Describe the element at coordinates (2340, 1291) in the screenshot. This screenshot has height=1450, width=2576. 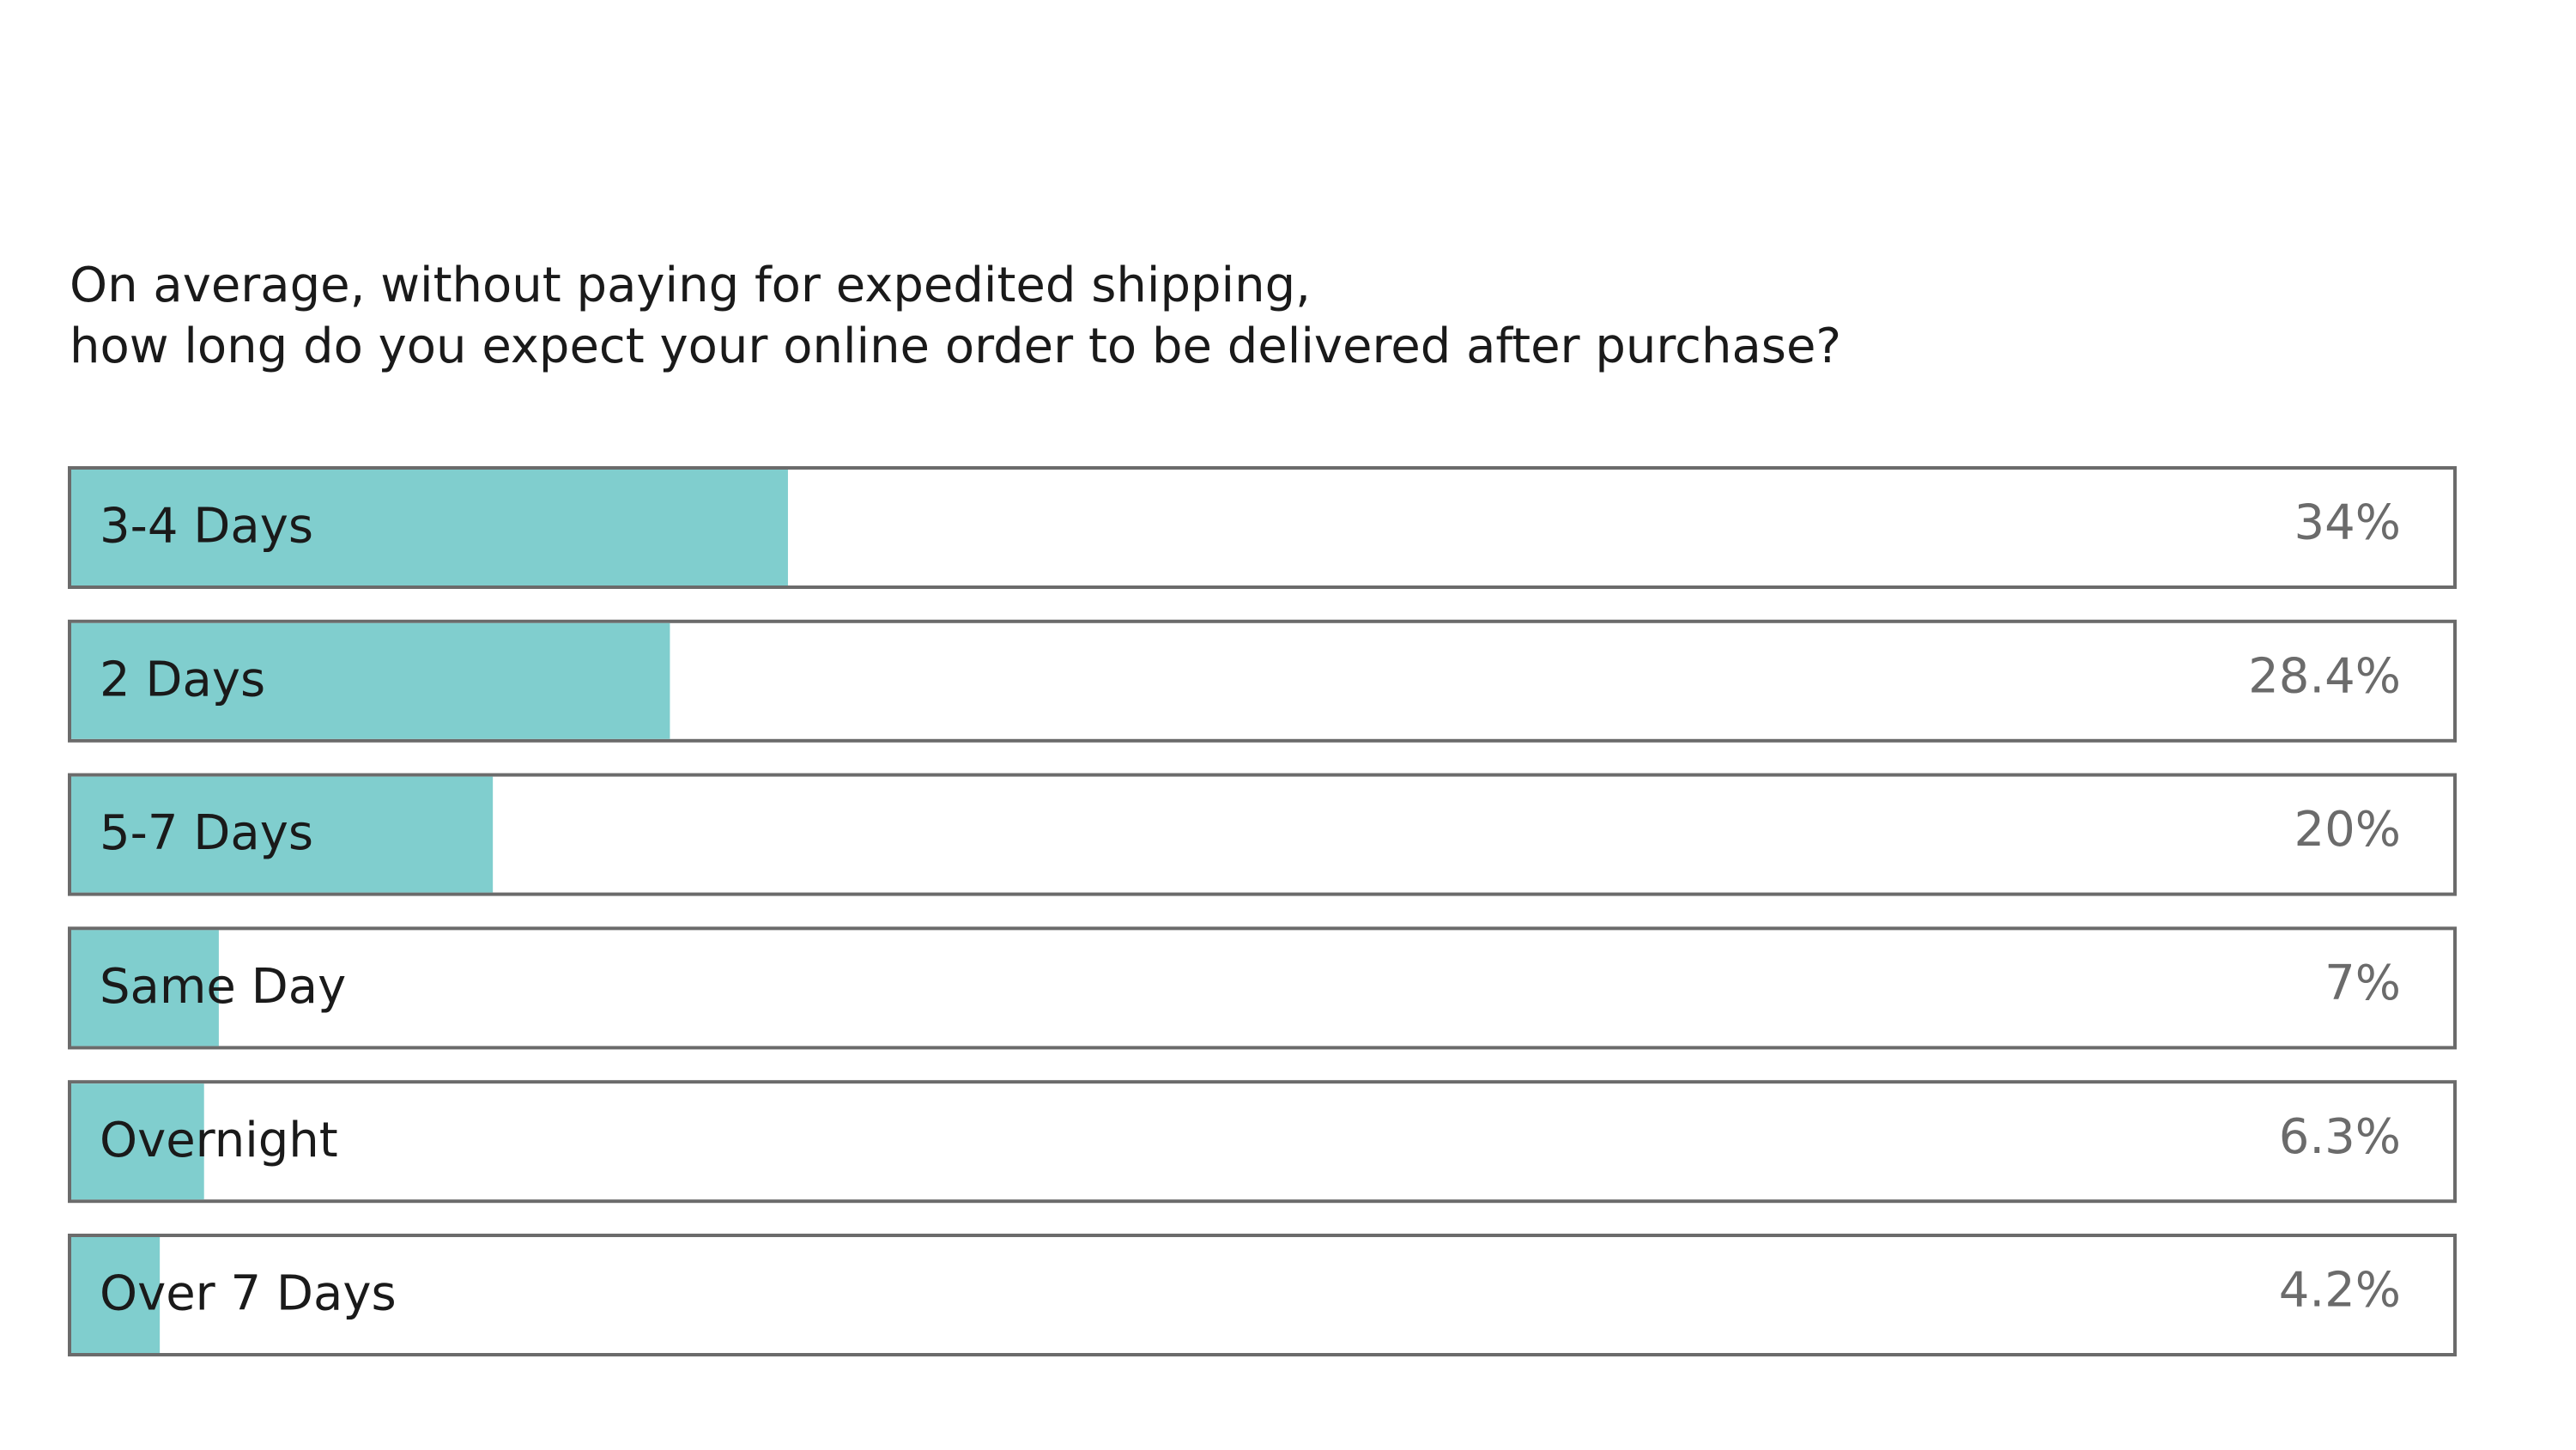
I see `percent-label: 4.2%` at that location.